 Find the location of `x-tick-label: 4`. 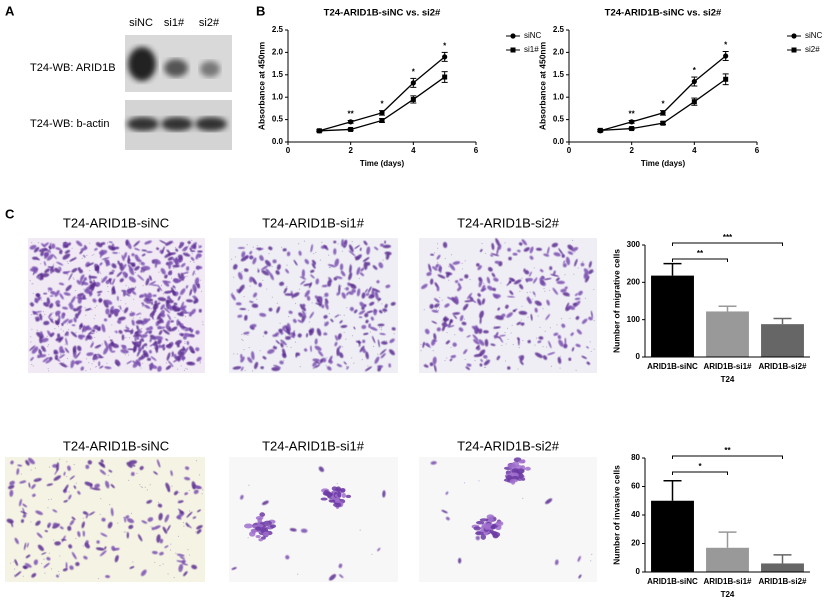

x-tick-label: 4 is located at coordinates (694, 150).